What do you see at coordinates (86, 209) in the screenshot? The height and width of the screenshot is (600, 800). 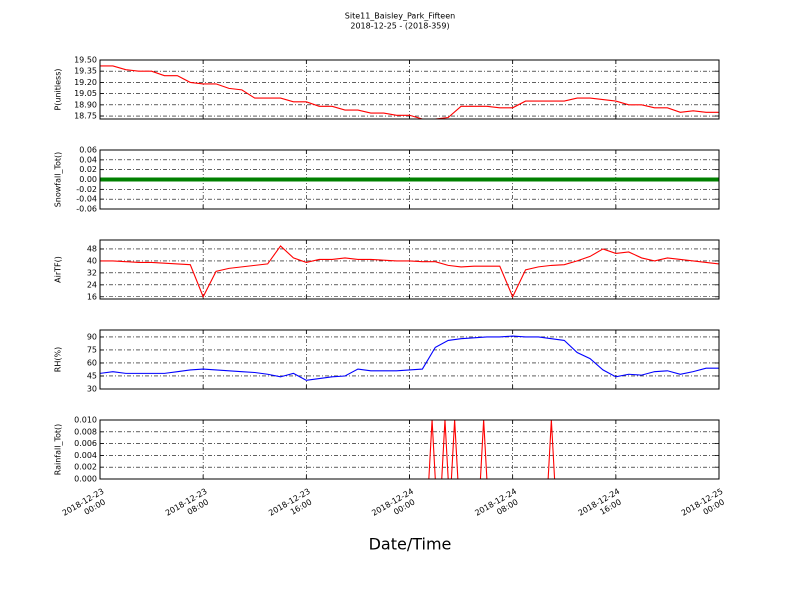 I see `y-tick-label: -0.06` at bounding box center [86, 209].